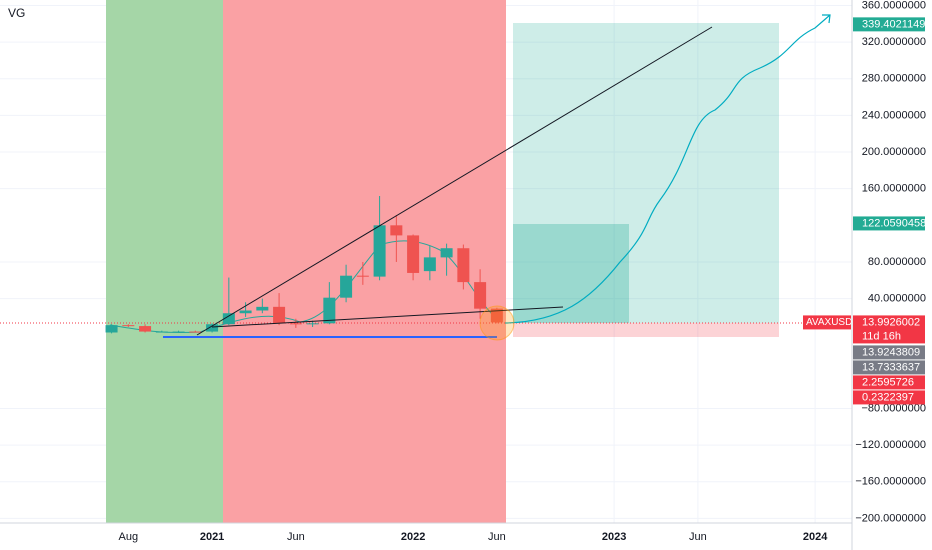  What do you see at coordinates (894, 152) in the screenshot?
I see `y-tick-label: 200.0000000` at bounding box center [894, 152].